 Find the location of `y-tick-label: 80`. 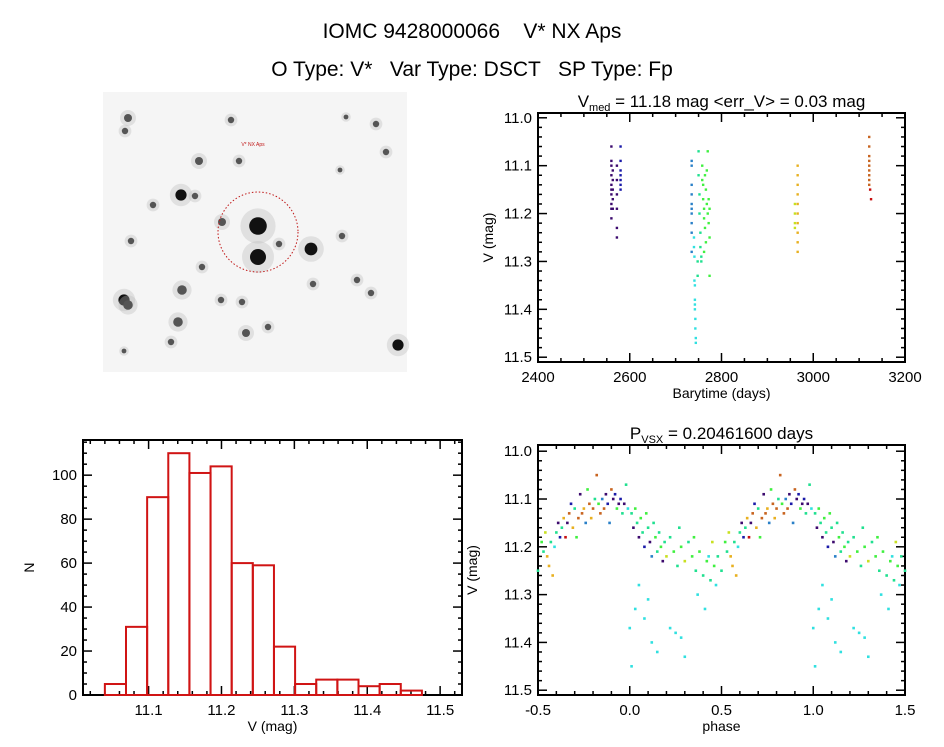

y-tick-label: 80 is located at coordinates (68, 519).